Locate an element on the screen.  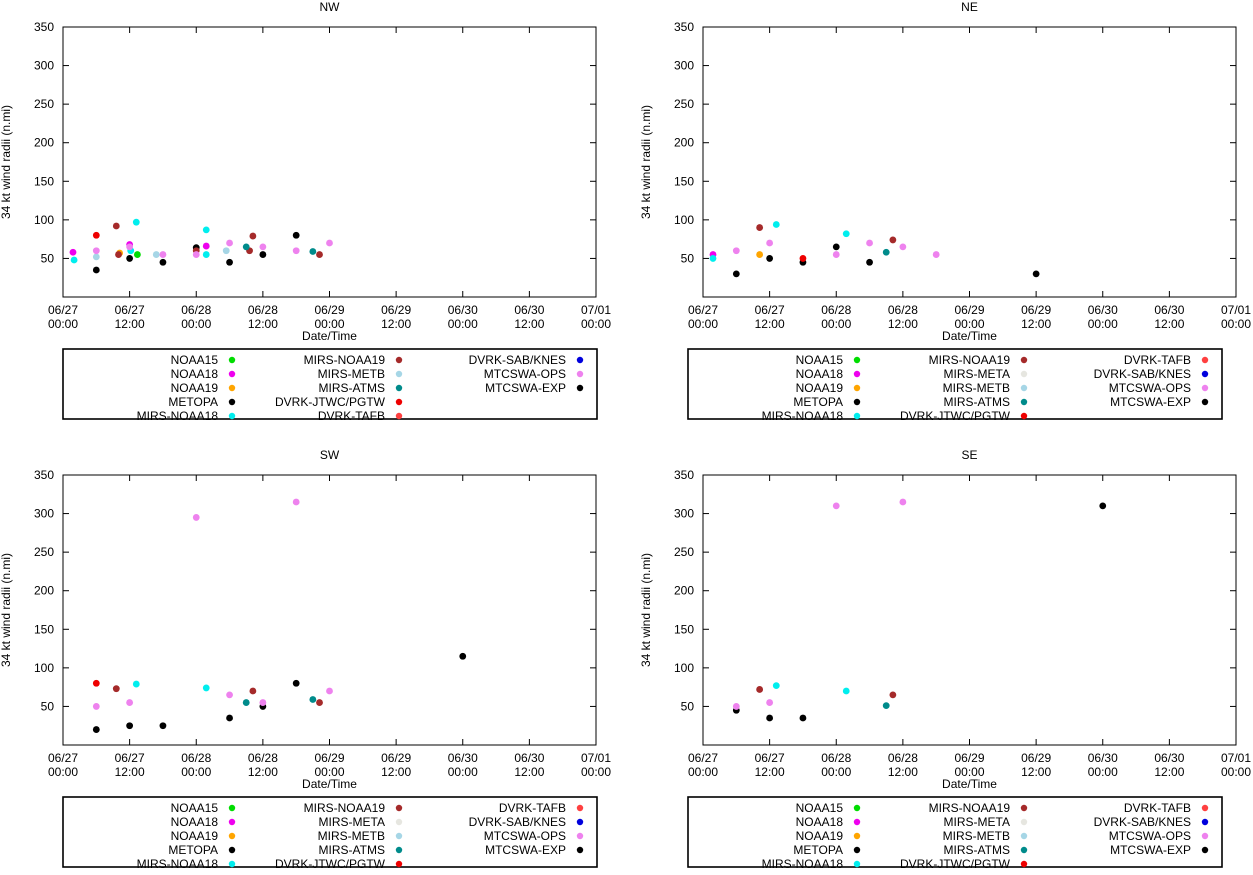
point-mirs-metb is located at coordinates (96, 257).